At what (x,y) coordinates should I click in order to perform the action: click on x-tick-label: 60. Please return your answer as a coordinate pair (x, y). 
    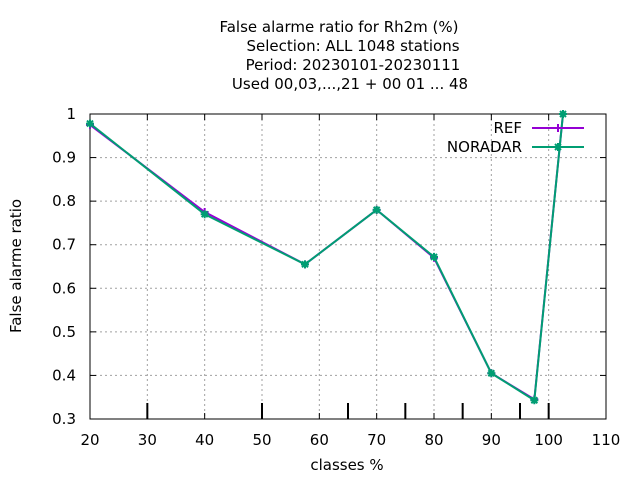
    Looking at the image, I should click on (319, 440).